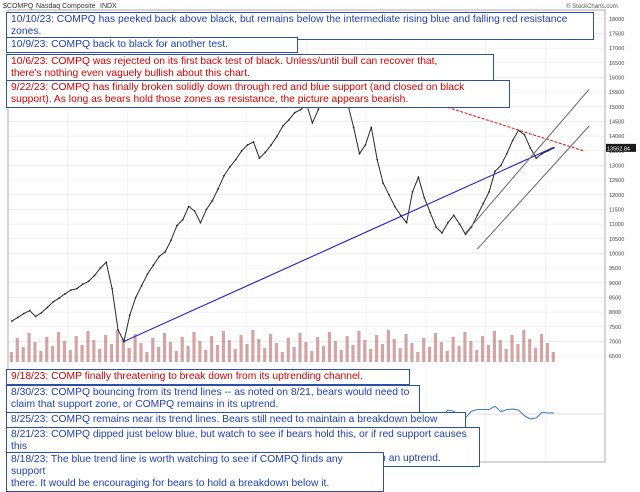 The image size is (640, 492). Describe the element at coordinates (616, 78) in the screenshot. I see `y-tick-label: 16000` at that location.